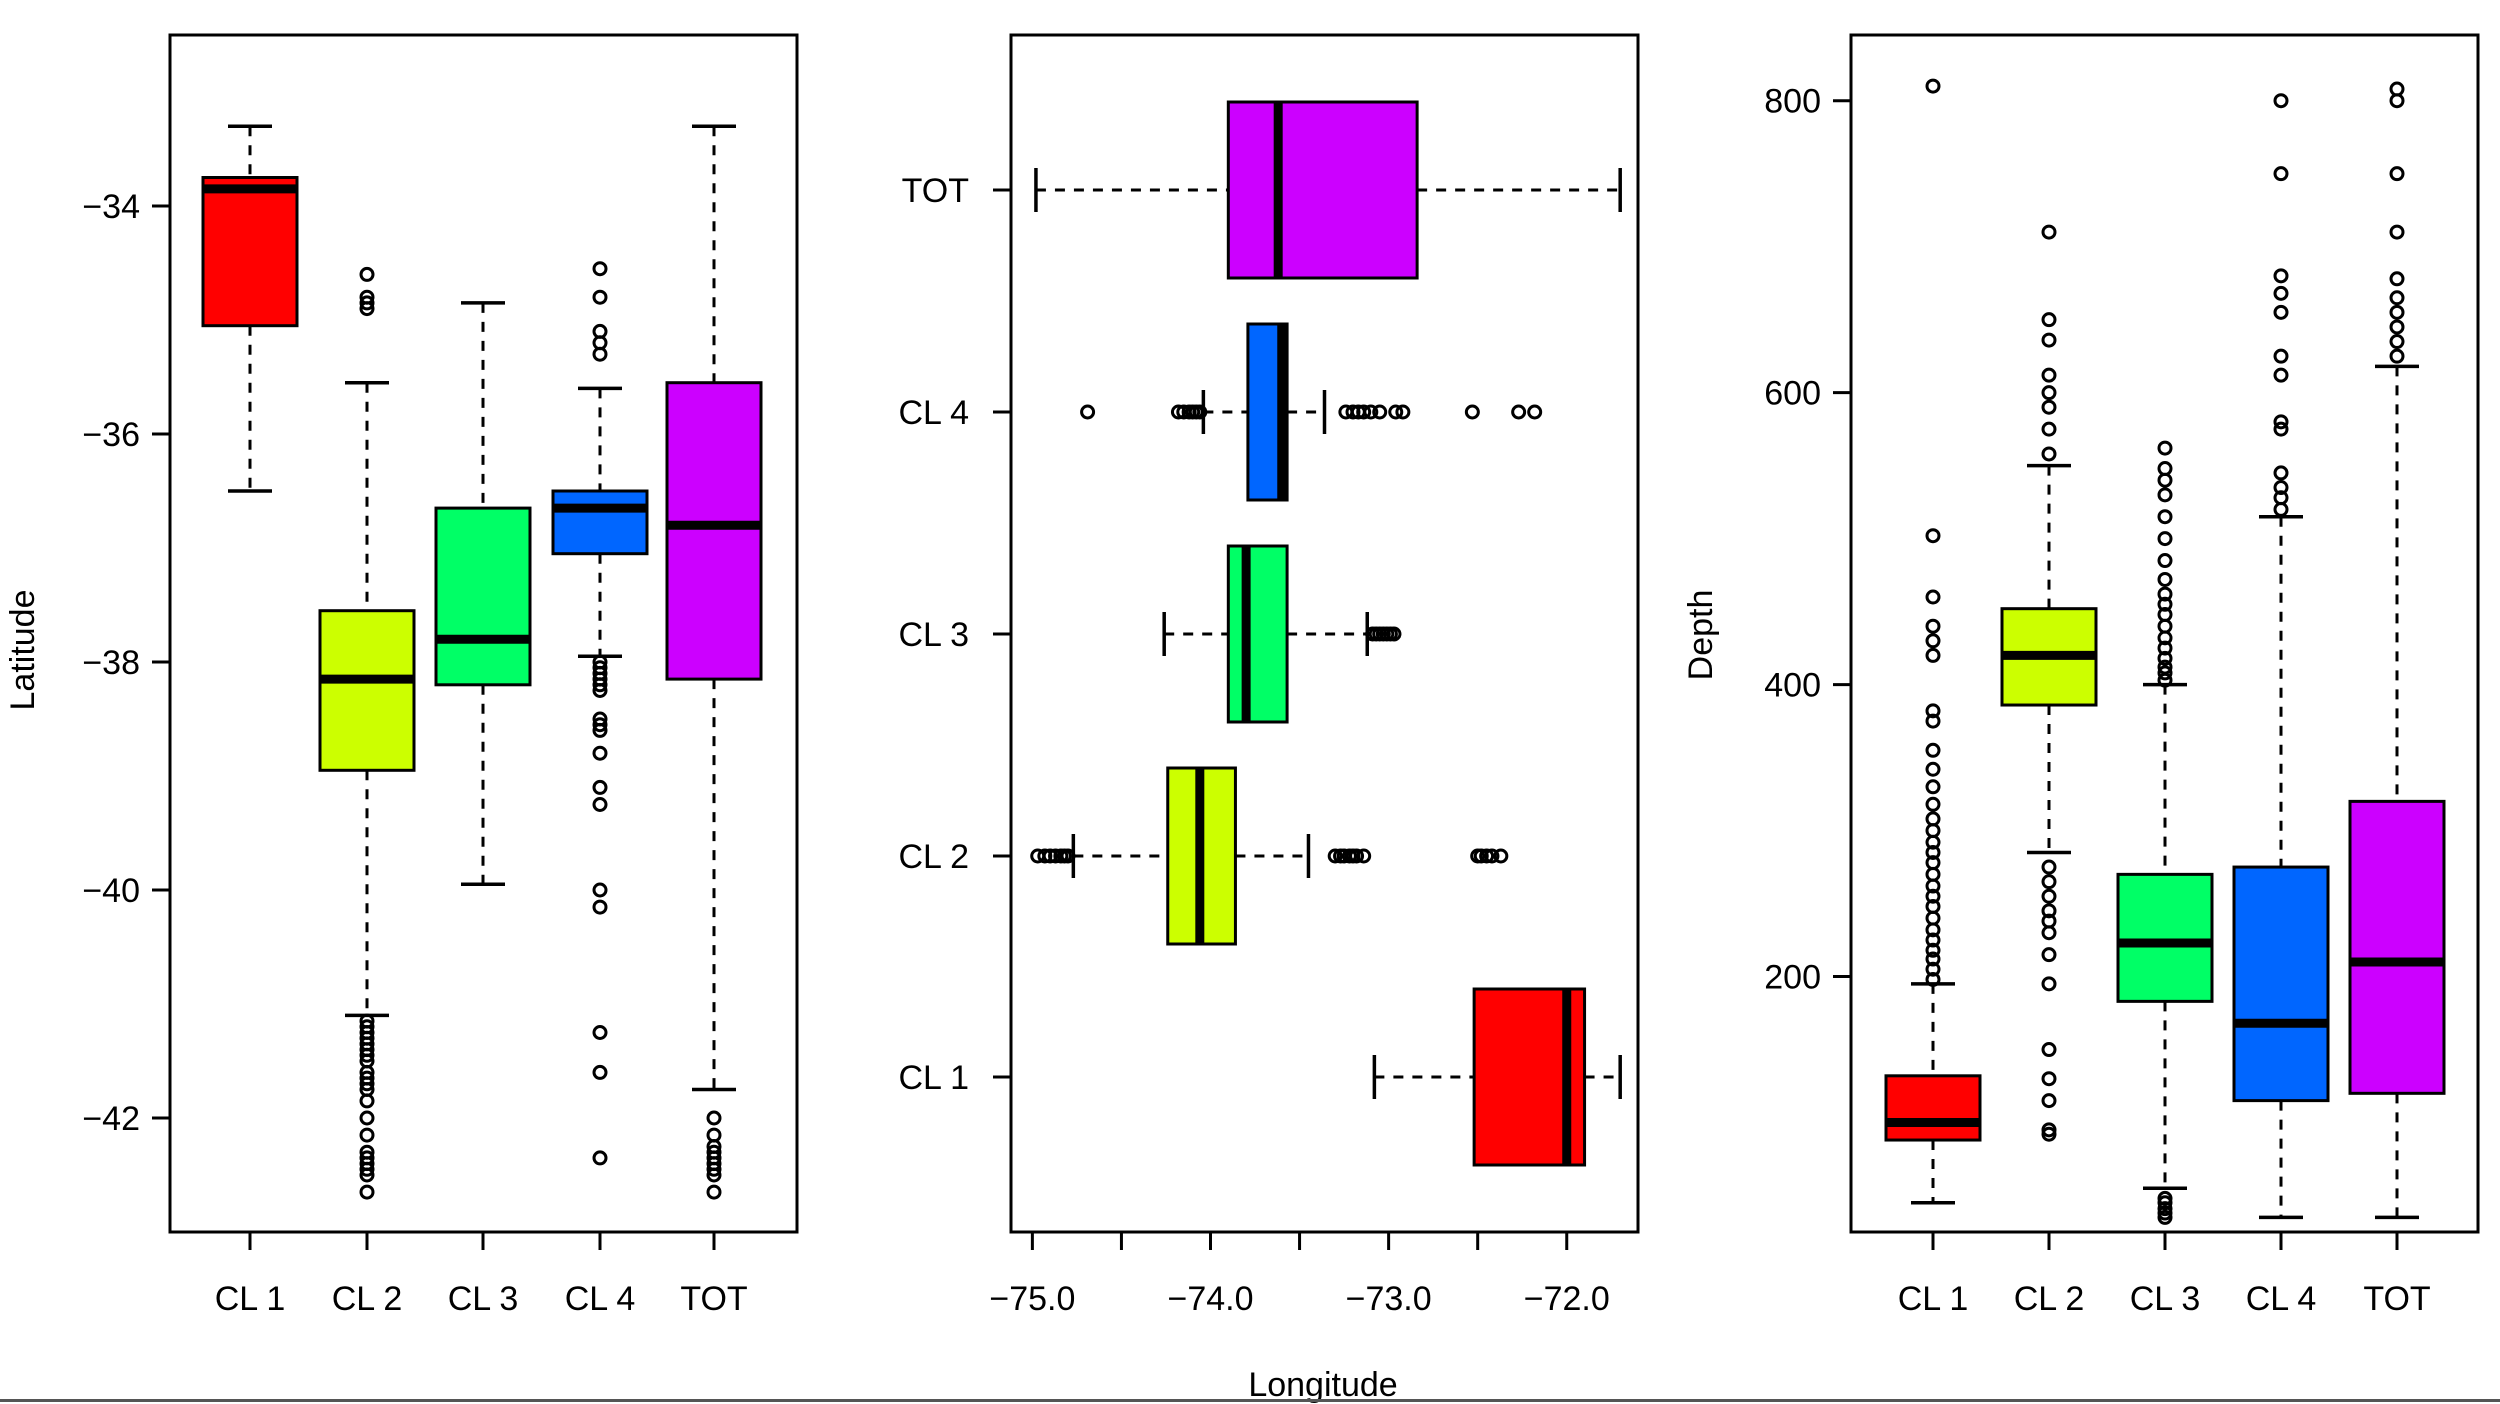  Describe the element at coordinates (714, 531) in the screenshot. I see `latitude-box-tot` at that location.